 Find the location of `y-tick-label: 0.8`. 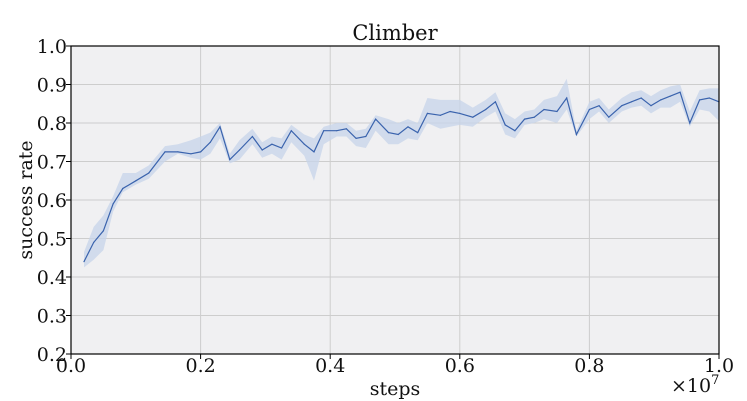

y-tick-label: 0.8 is located at coordinates (52, 124).